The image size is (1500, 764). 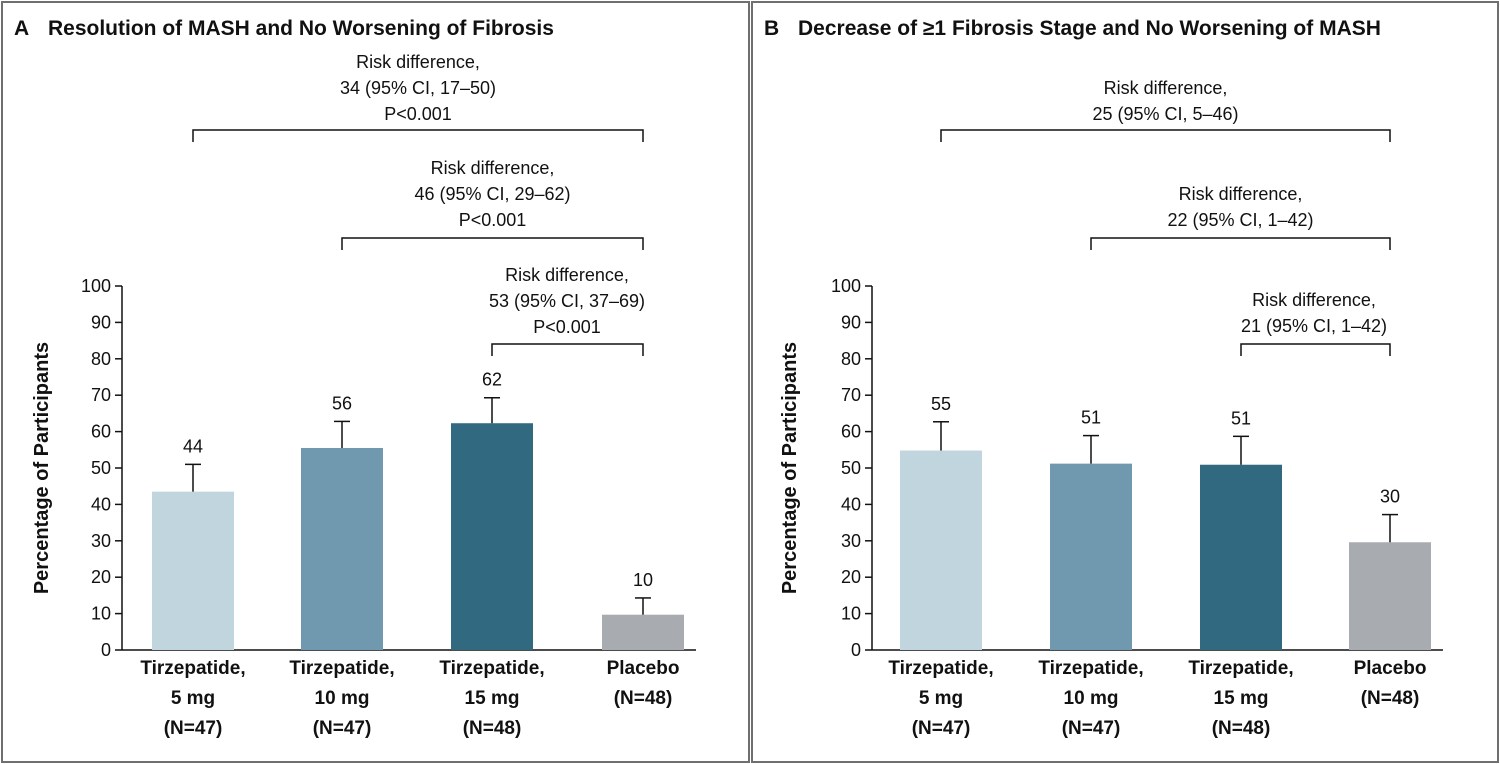 What do you see at coordinates (851, 541) in the screenshot?
I see `panel-b-y-tick-label: 30` at bounding box center [851, 541].